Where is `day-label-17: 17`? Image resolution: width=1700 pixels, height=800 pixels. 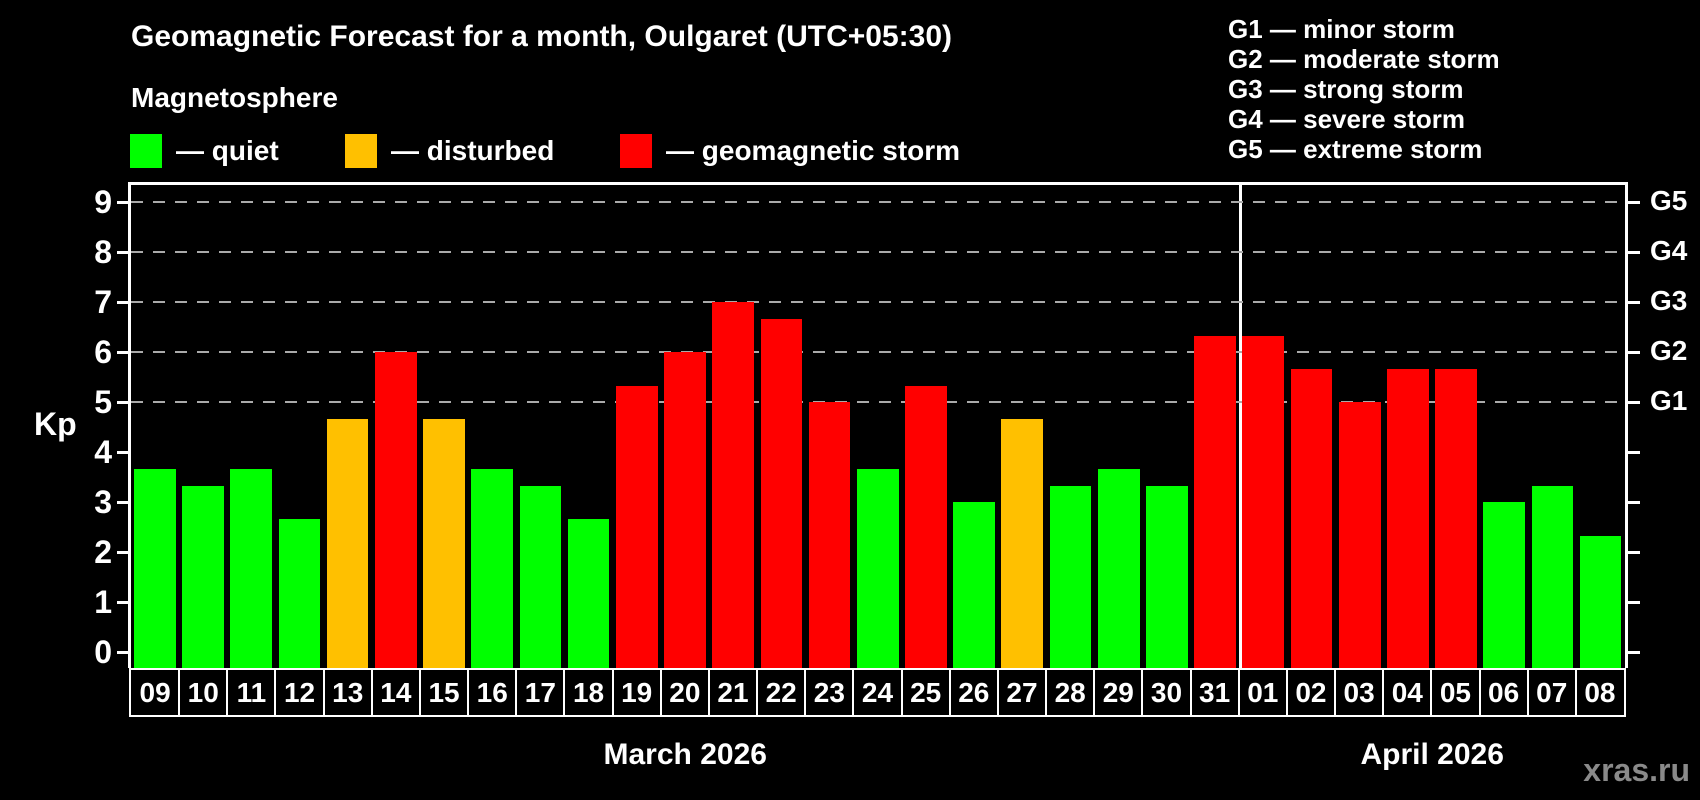
day-label-17: 17 is located at coordinates (540, 692).